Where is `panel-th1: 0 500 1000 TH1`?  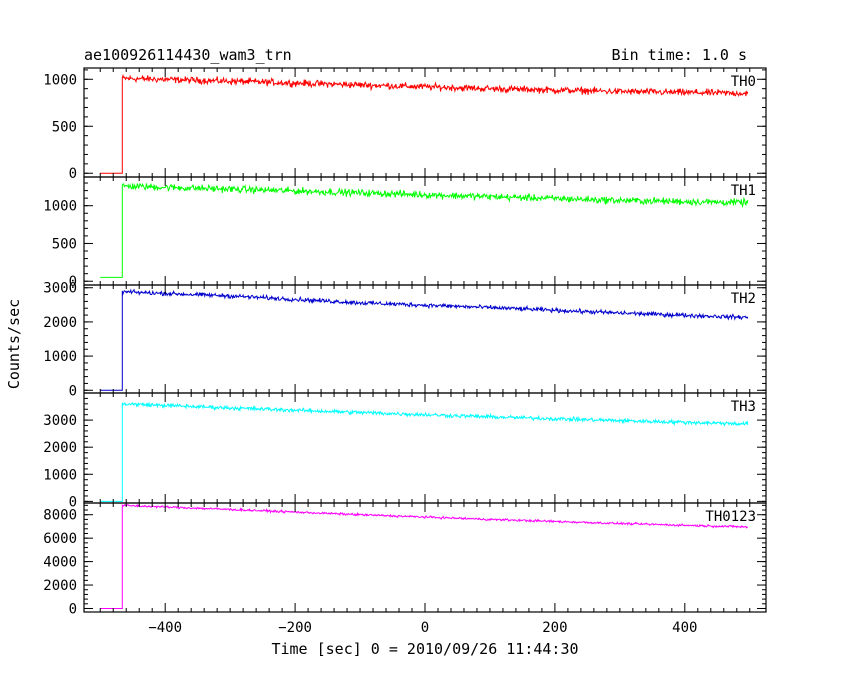 panel-th1: 0 500 1000 TH1 is located at coordinates (405, 233).